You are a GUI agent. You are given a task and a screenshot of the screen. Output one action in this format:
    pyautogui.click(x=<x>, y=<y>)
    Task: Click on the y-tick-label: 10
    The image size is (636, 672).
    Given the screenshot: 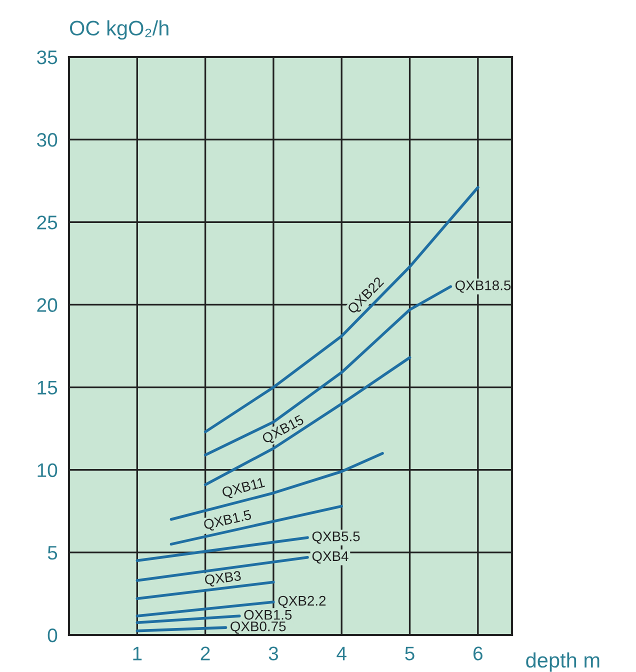 What is the action you would take?
    pyautogui.click(x=48, y=470)
    